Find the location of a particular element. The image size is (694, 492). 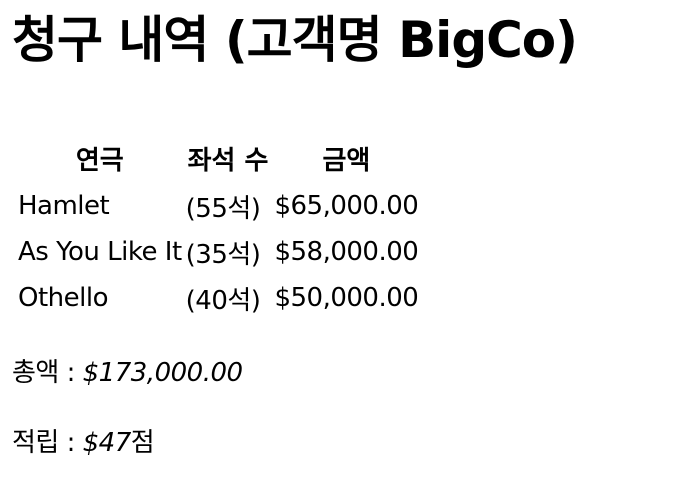

table-row: As You Like It (35석) $58,000.00 is located at coordinates (218, 252).